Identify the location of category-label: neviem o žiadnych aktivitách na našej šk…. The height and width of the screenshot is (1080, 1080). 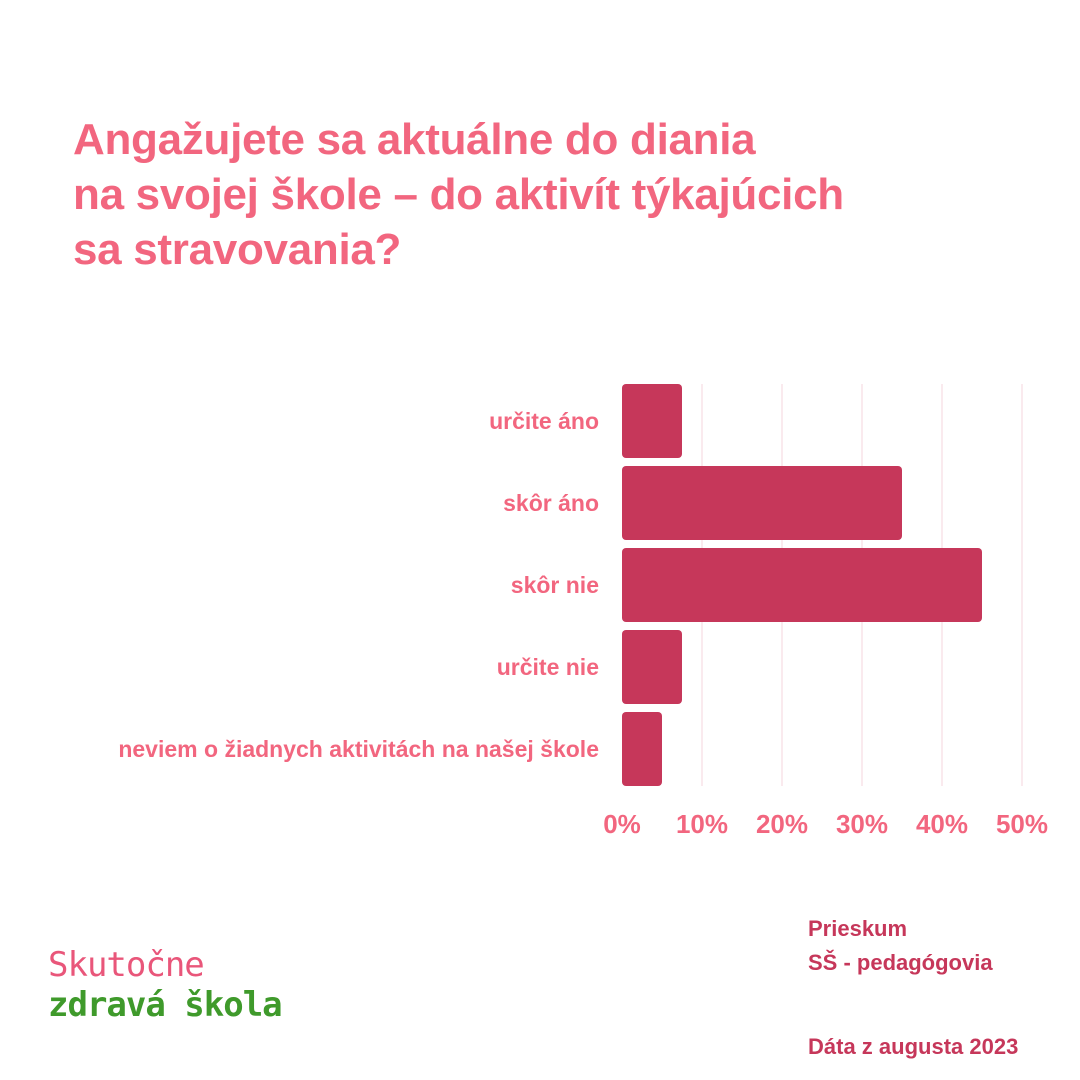
(358, 749).